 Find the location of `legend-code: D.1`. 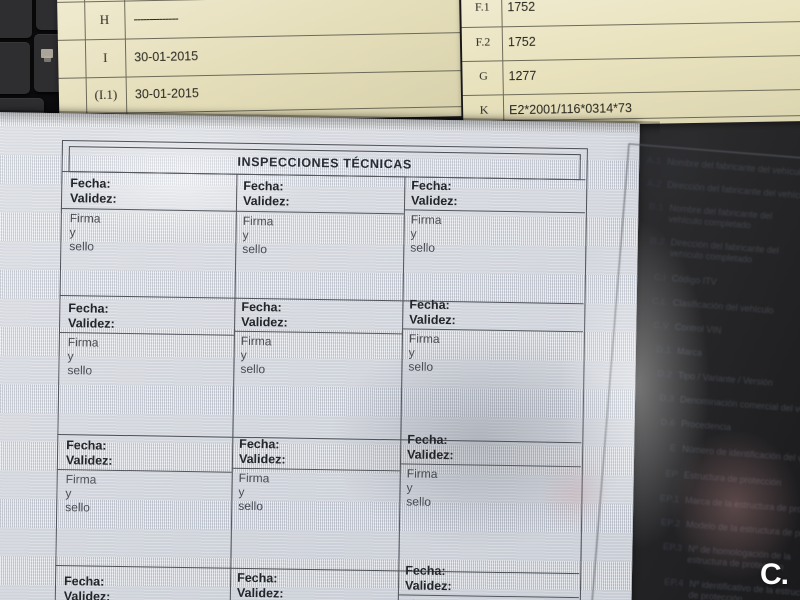

legend-code: D.1 is located at coordinates (663, 350).